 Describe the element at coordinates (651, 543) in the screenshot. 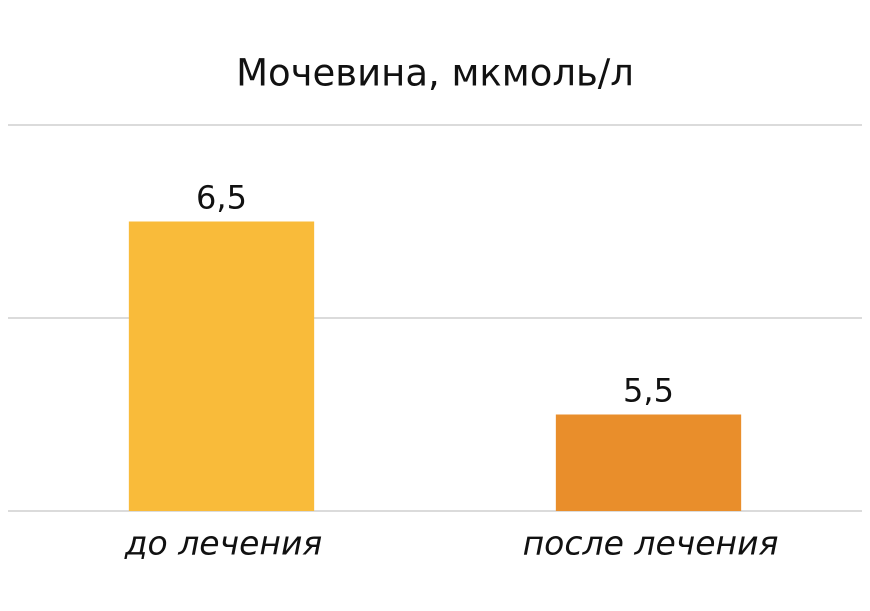

I see `x-tick-label: после лечения` at that location.